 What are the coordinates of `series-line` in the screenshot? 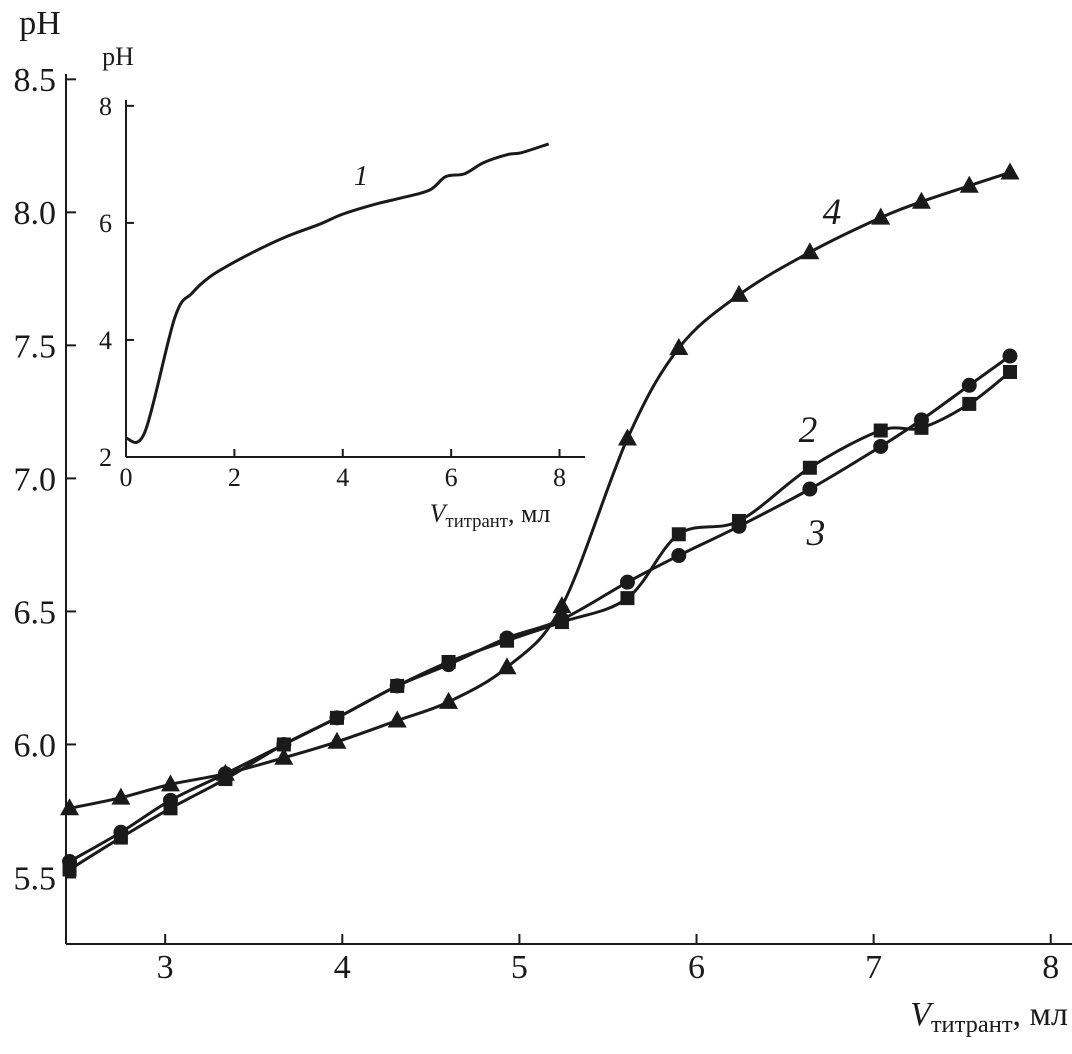 It's located at (337, 293).